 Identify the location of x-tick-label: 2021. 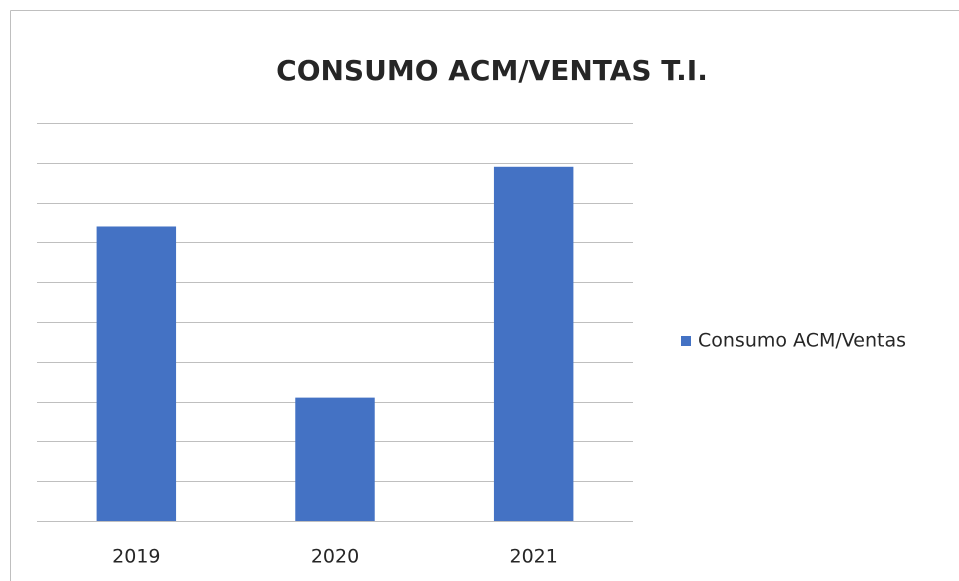
(533, 557).